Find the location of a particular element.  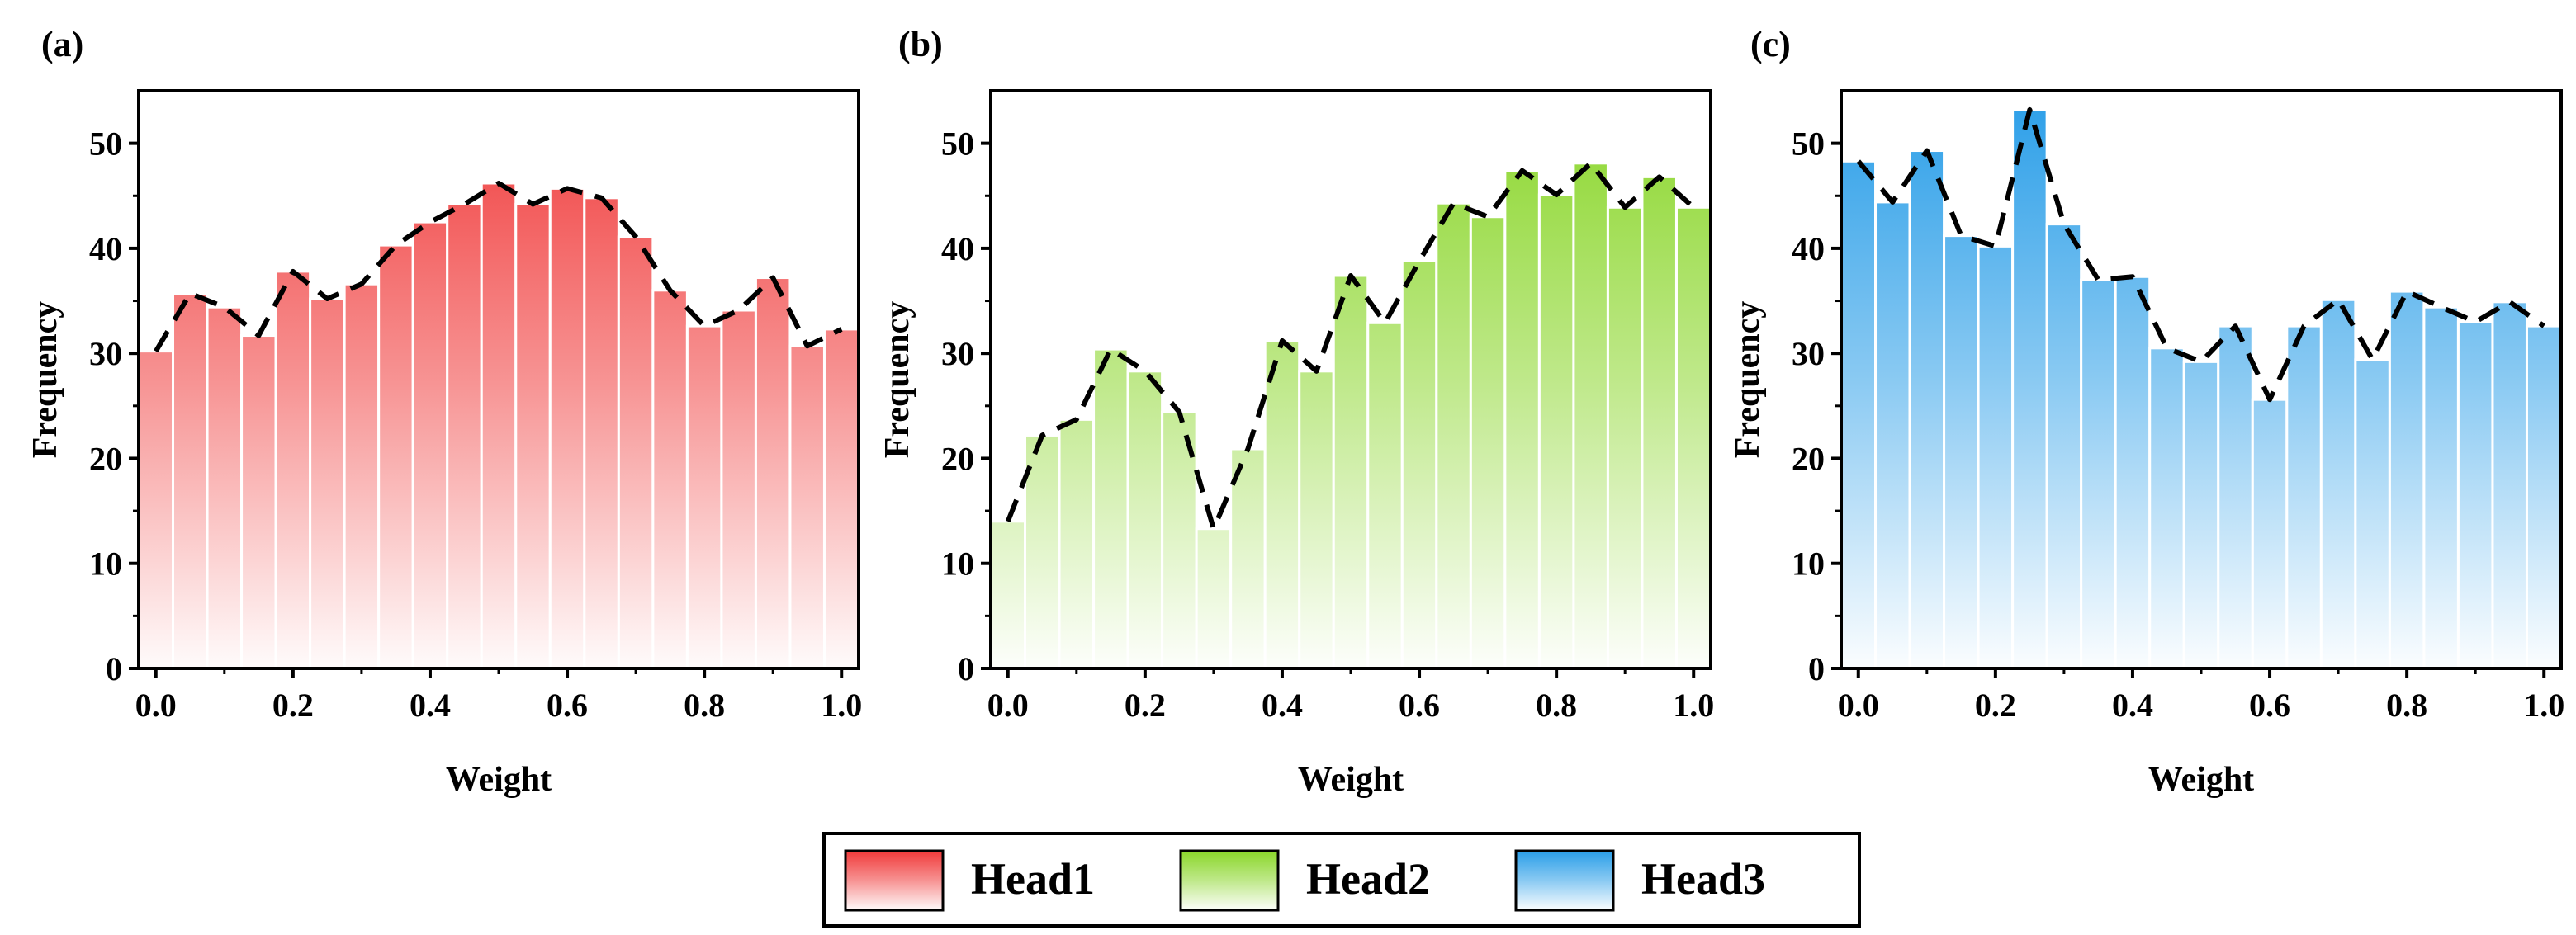

legend-item-head2: Head2 is located at coordinates (1304, 880).